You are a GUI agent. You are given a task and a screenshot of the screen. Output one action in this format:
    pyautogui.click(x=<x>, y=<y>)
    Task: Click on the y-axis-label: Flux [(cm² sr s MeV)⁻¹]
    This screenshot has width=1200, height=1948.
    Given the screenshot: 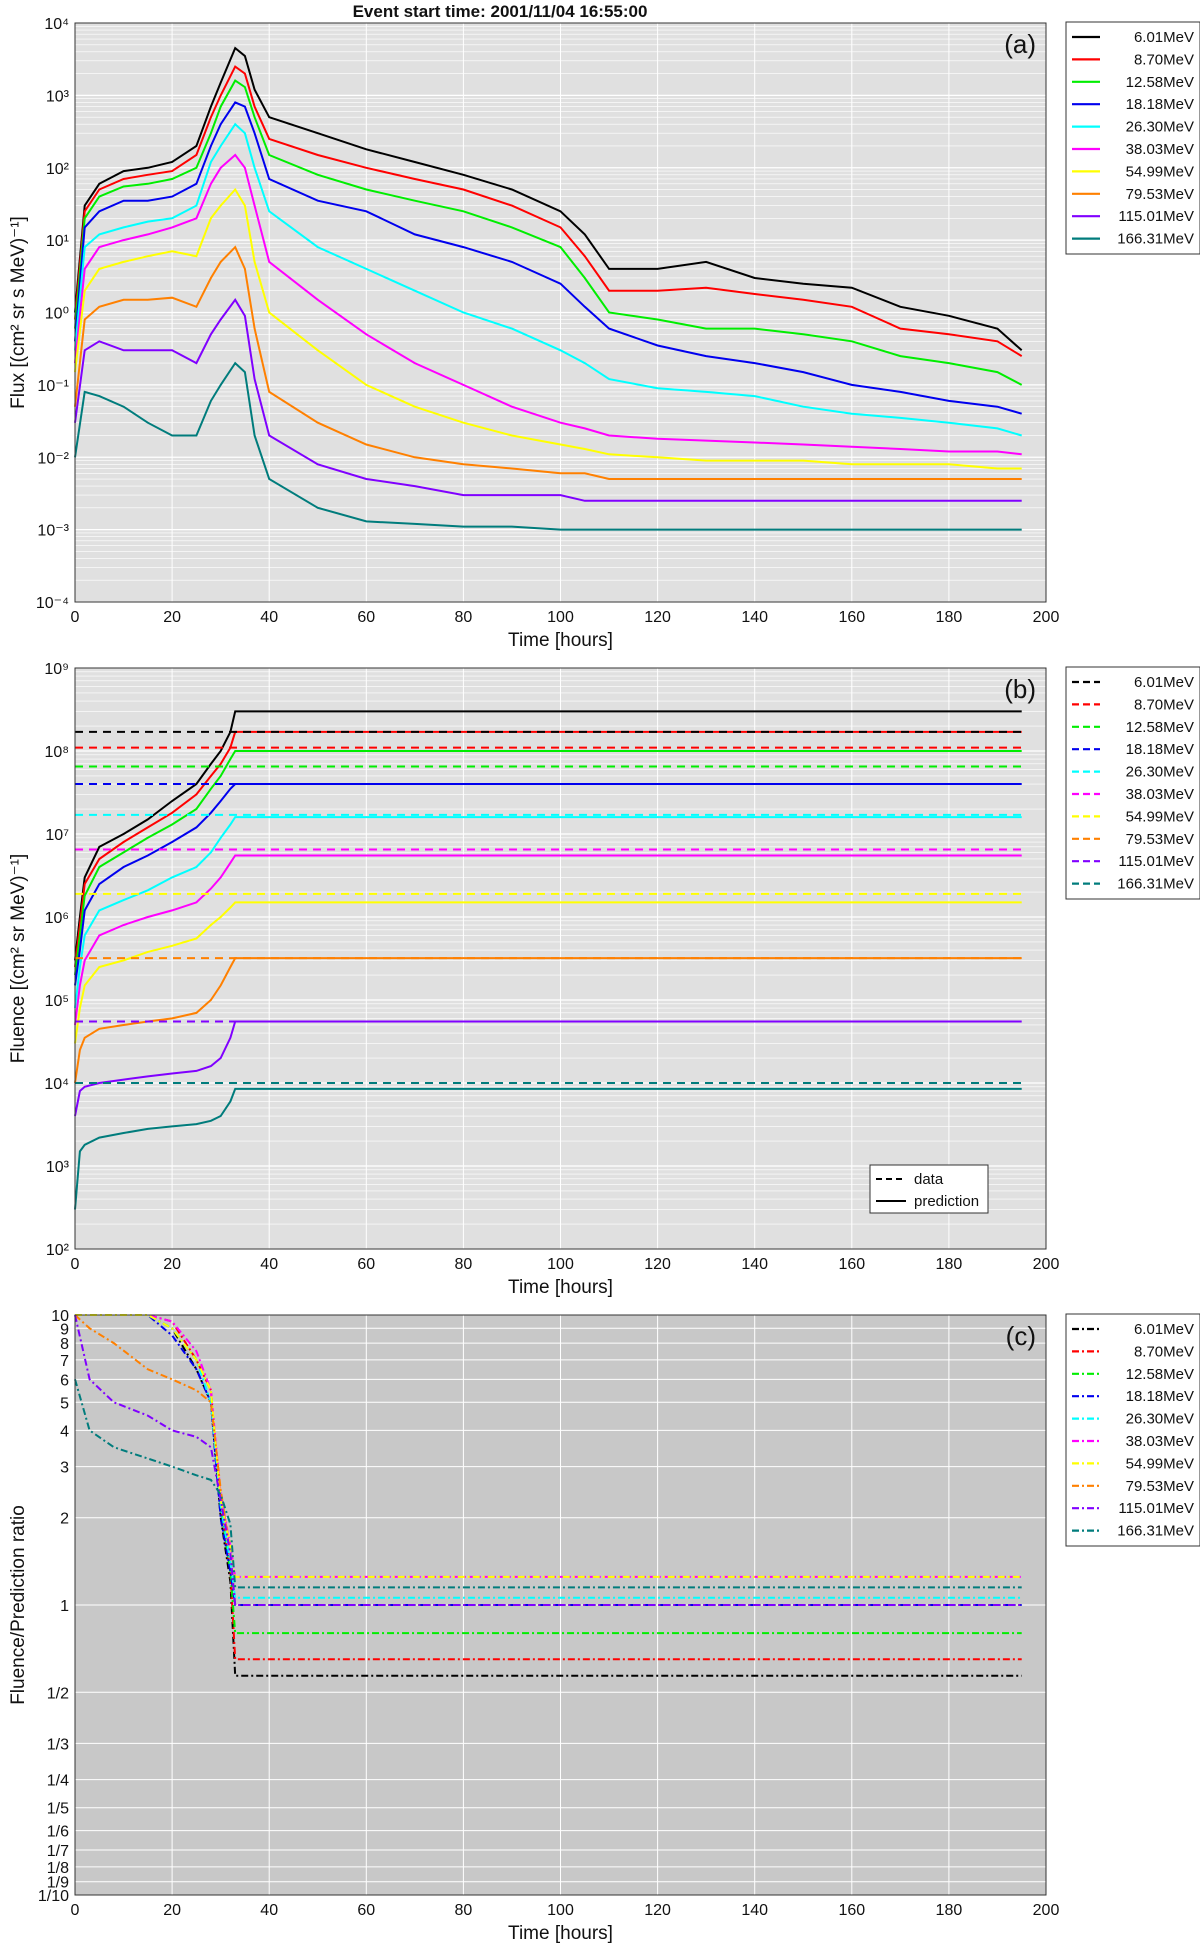 What is the action you would take?
    pyautogui.click(x=18, y=312)
    